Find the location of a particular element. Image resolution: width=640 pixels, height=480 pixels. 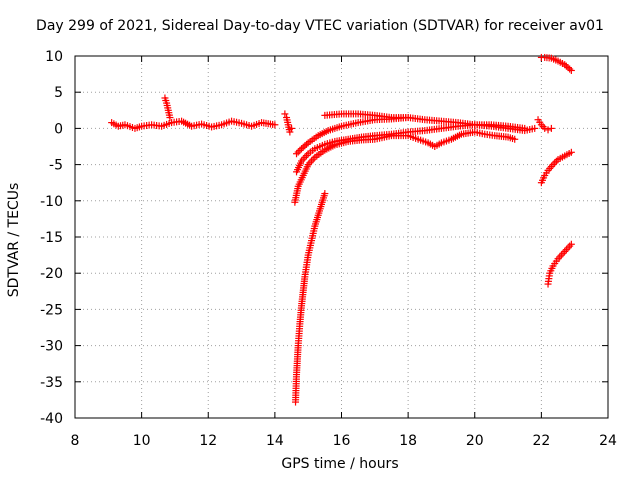

series-arc-1-spike is located at coordinates (167, 108).